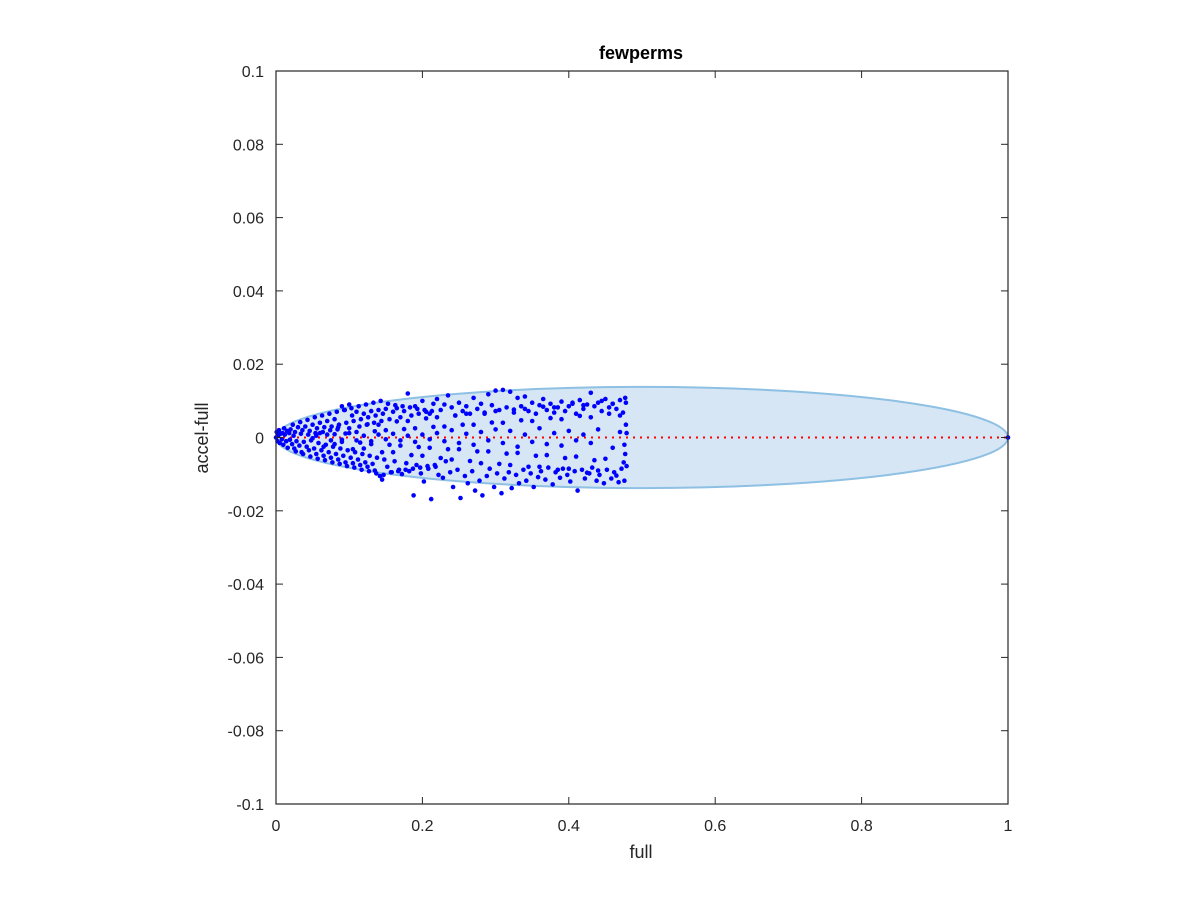 The width and height of the screenshot is (1200, 900). Describe the element at coordinates (642, 444) in the screenshot. I see `data-points-layer` at that location.